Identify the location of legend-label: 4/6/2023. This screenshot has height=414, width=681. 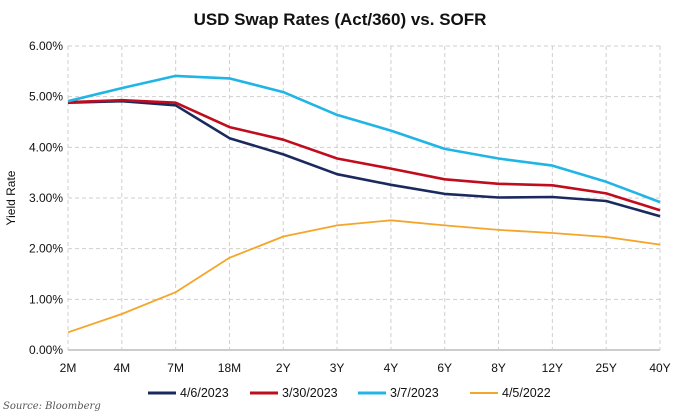
(204, 393).